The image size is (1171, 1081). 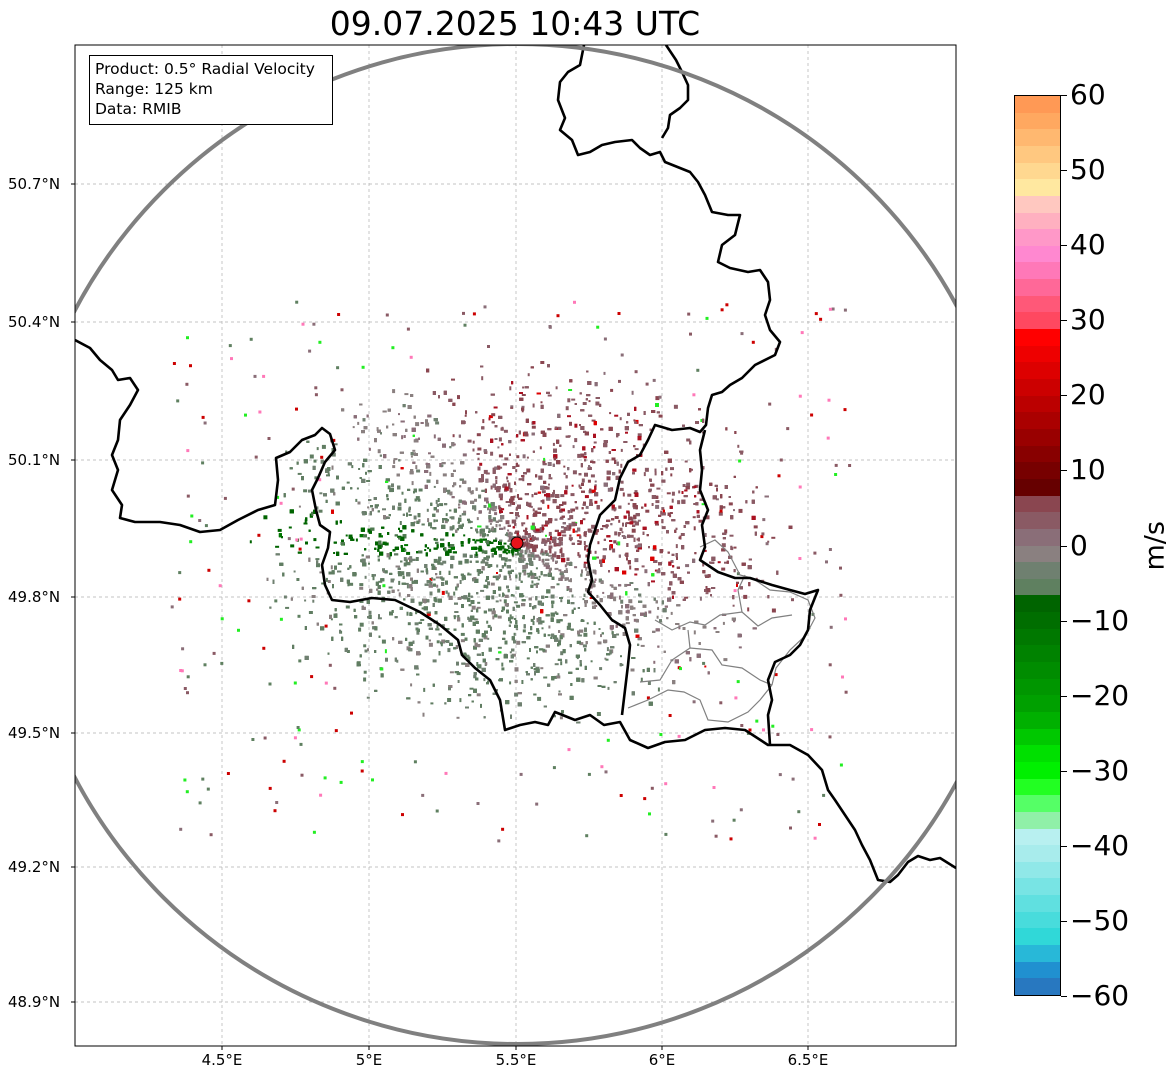 I want to click on lat-label: 49.5°N, so click(x=34, y=733).